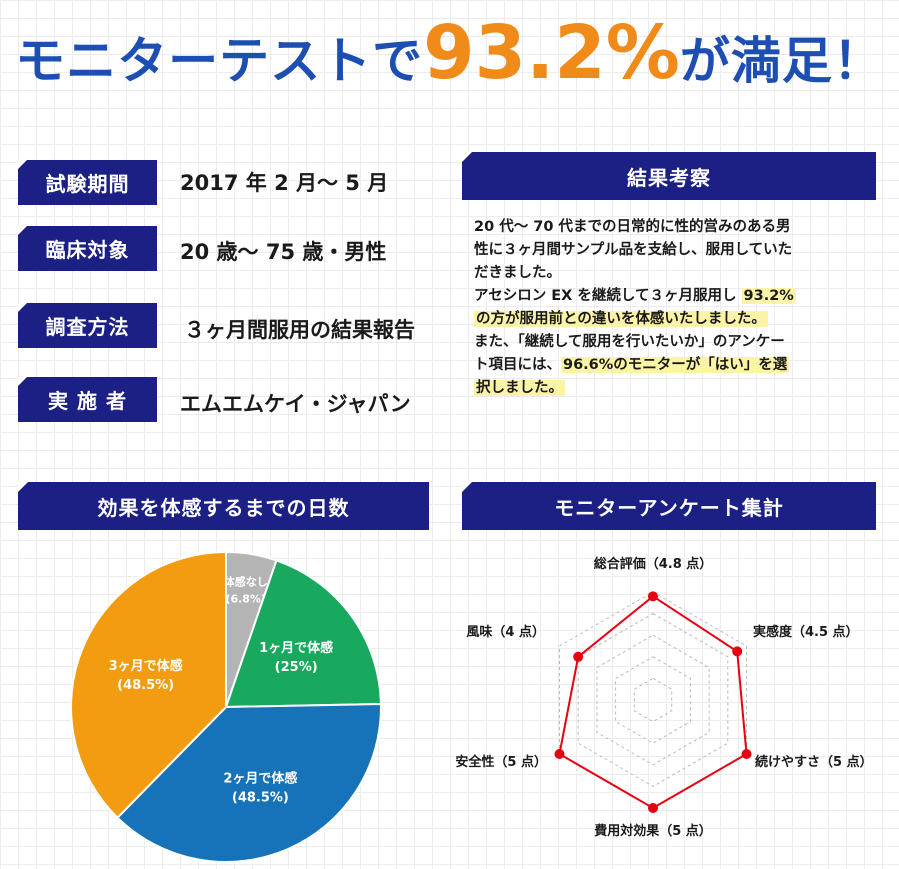  I want to click on pie-value-label-3: (48.5%), so click(145, 685).